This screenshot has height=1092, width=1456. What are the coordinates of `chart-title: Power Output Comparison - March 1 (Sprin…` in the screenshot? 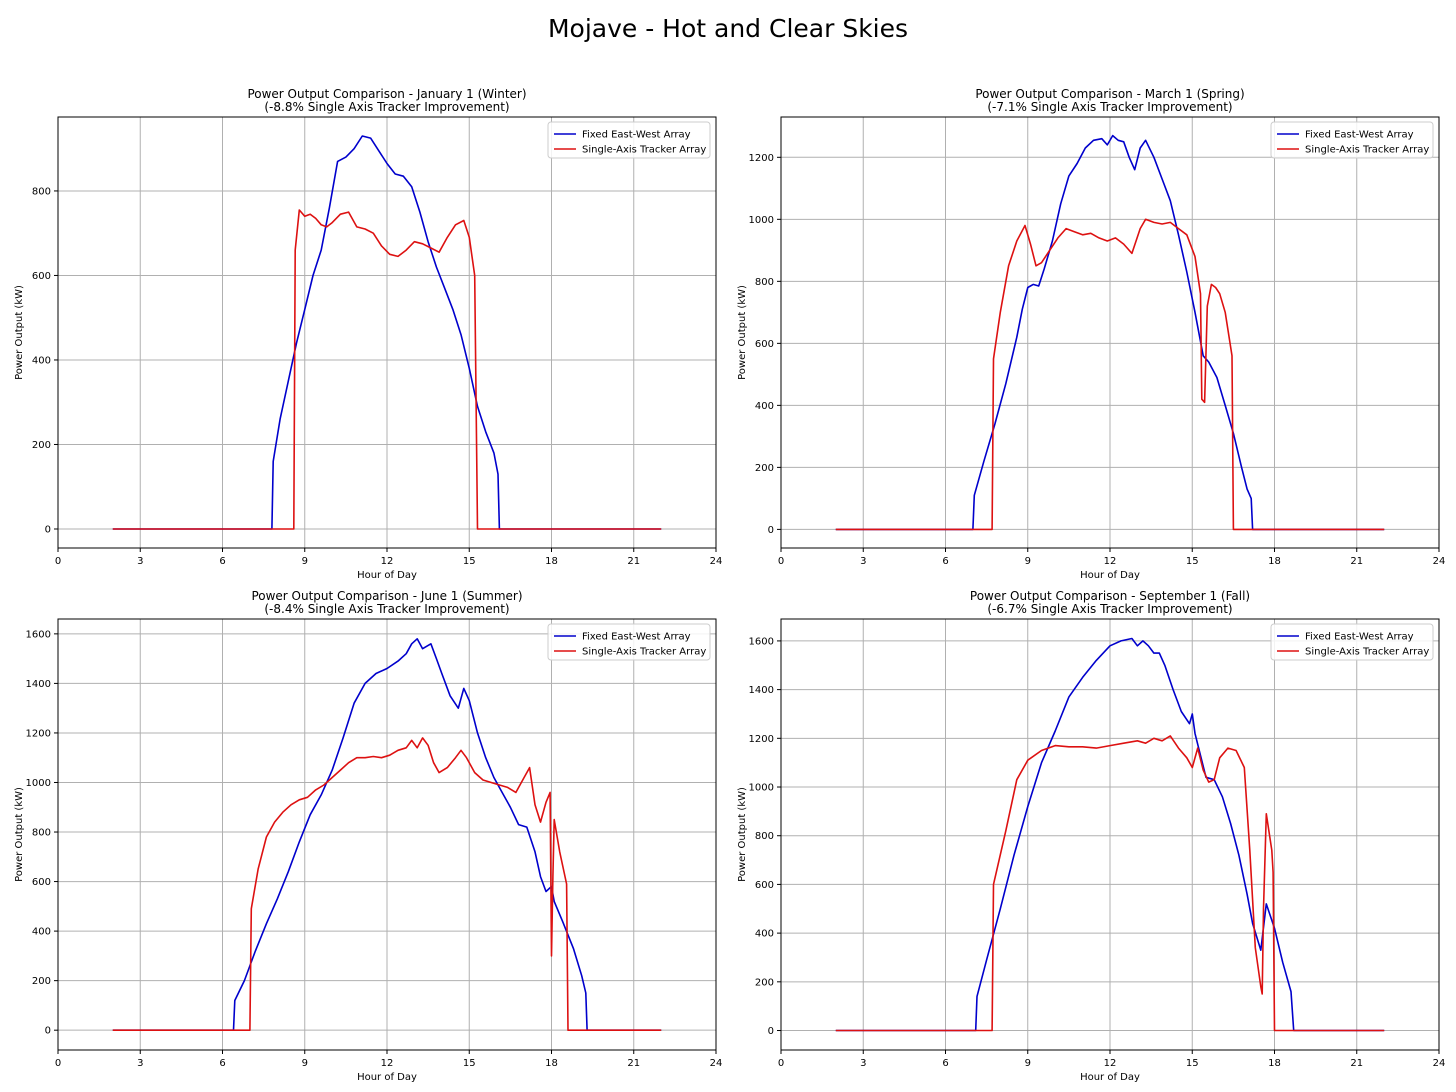 It's located at (1109, 94).